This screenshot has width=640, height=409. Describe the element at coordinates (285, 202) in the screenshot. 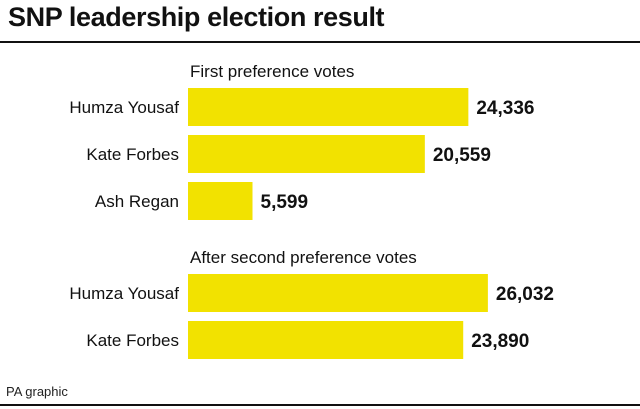

I see `value-label: 5,599` at that location.